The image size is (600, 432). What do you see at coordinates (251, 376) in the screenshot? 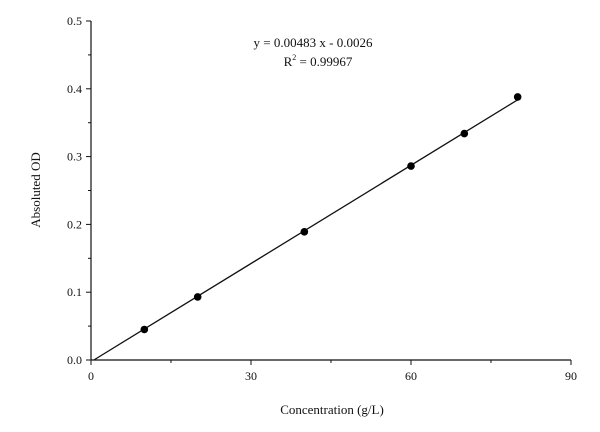
I see `x-tick-label: 30` at bounding box center [251, 376].